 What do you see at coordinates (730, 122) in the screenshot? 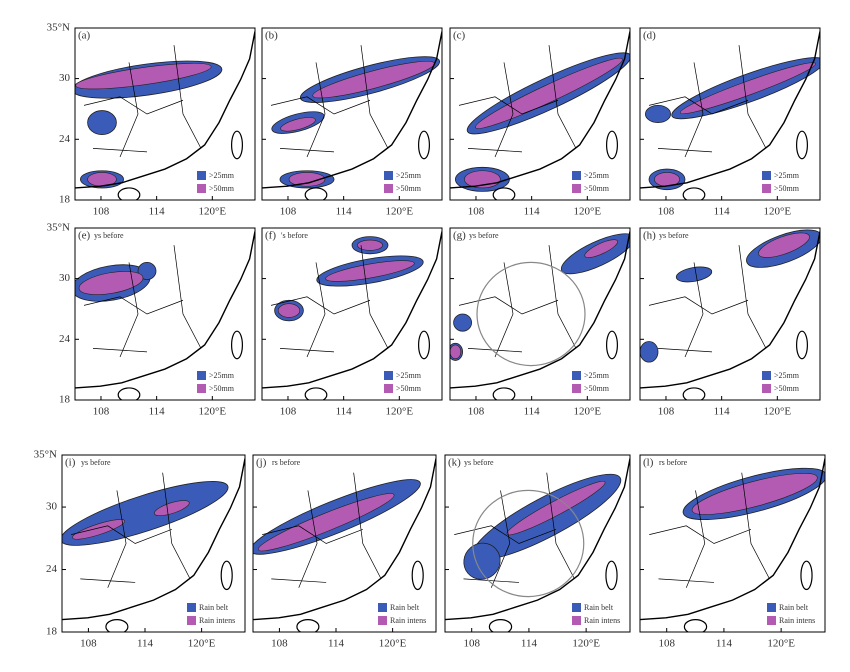
I see `map-panel: (d) 108 114 120°E >25mm >50mm` at bounding box center [730, 122].